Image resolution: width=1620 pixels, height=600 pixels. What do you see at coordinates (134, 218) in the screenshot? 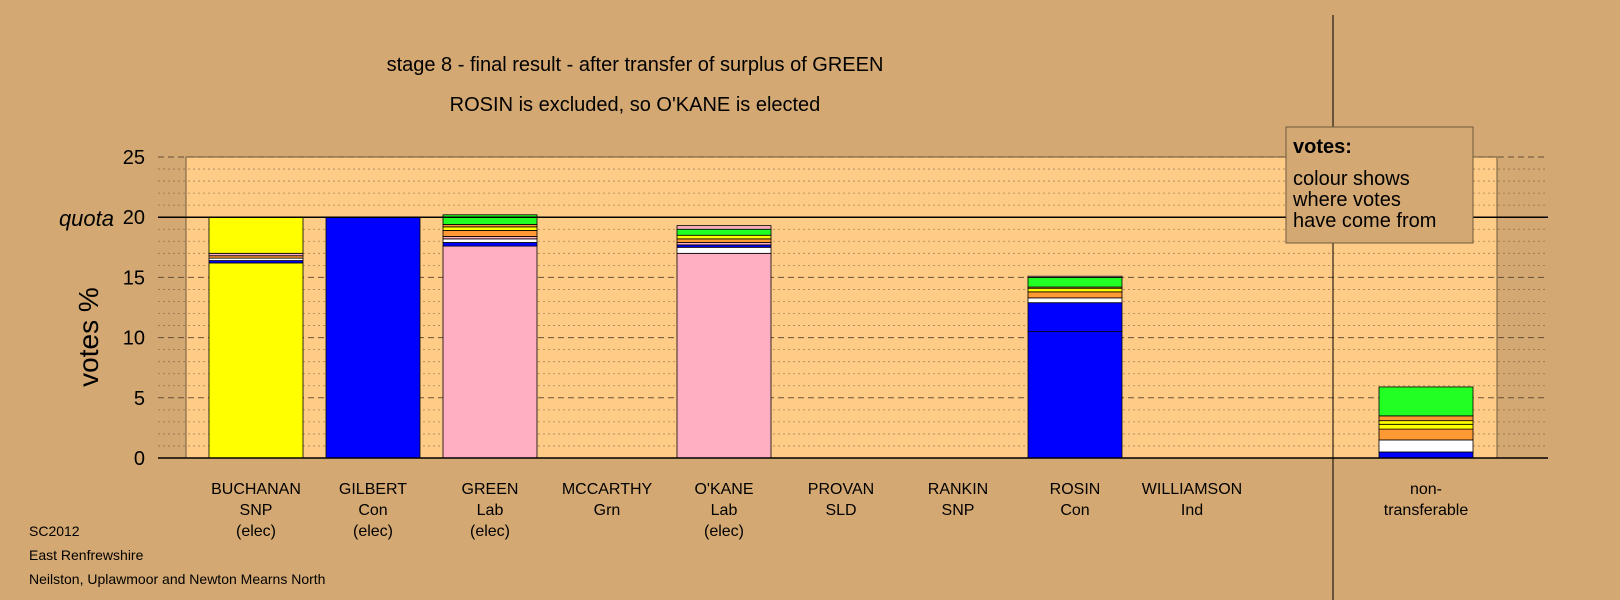
I see `y-tick-label: 20` at bounding box center [134, 218].